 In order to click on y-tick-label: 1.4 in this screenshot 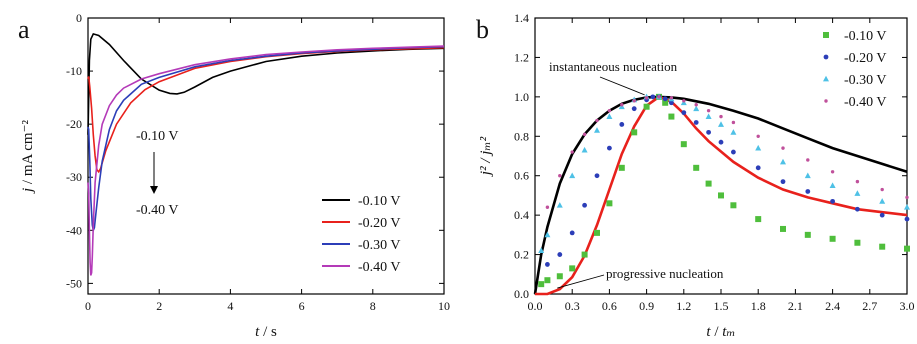, I will do `click(521, 18)`.